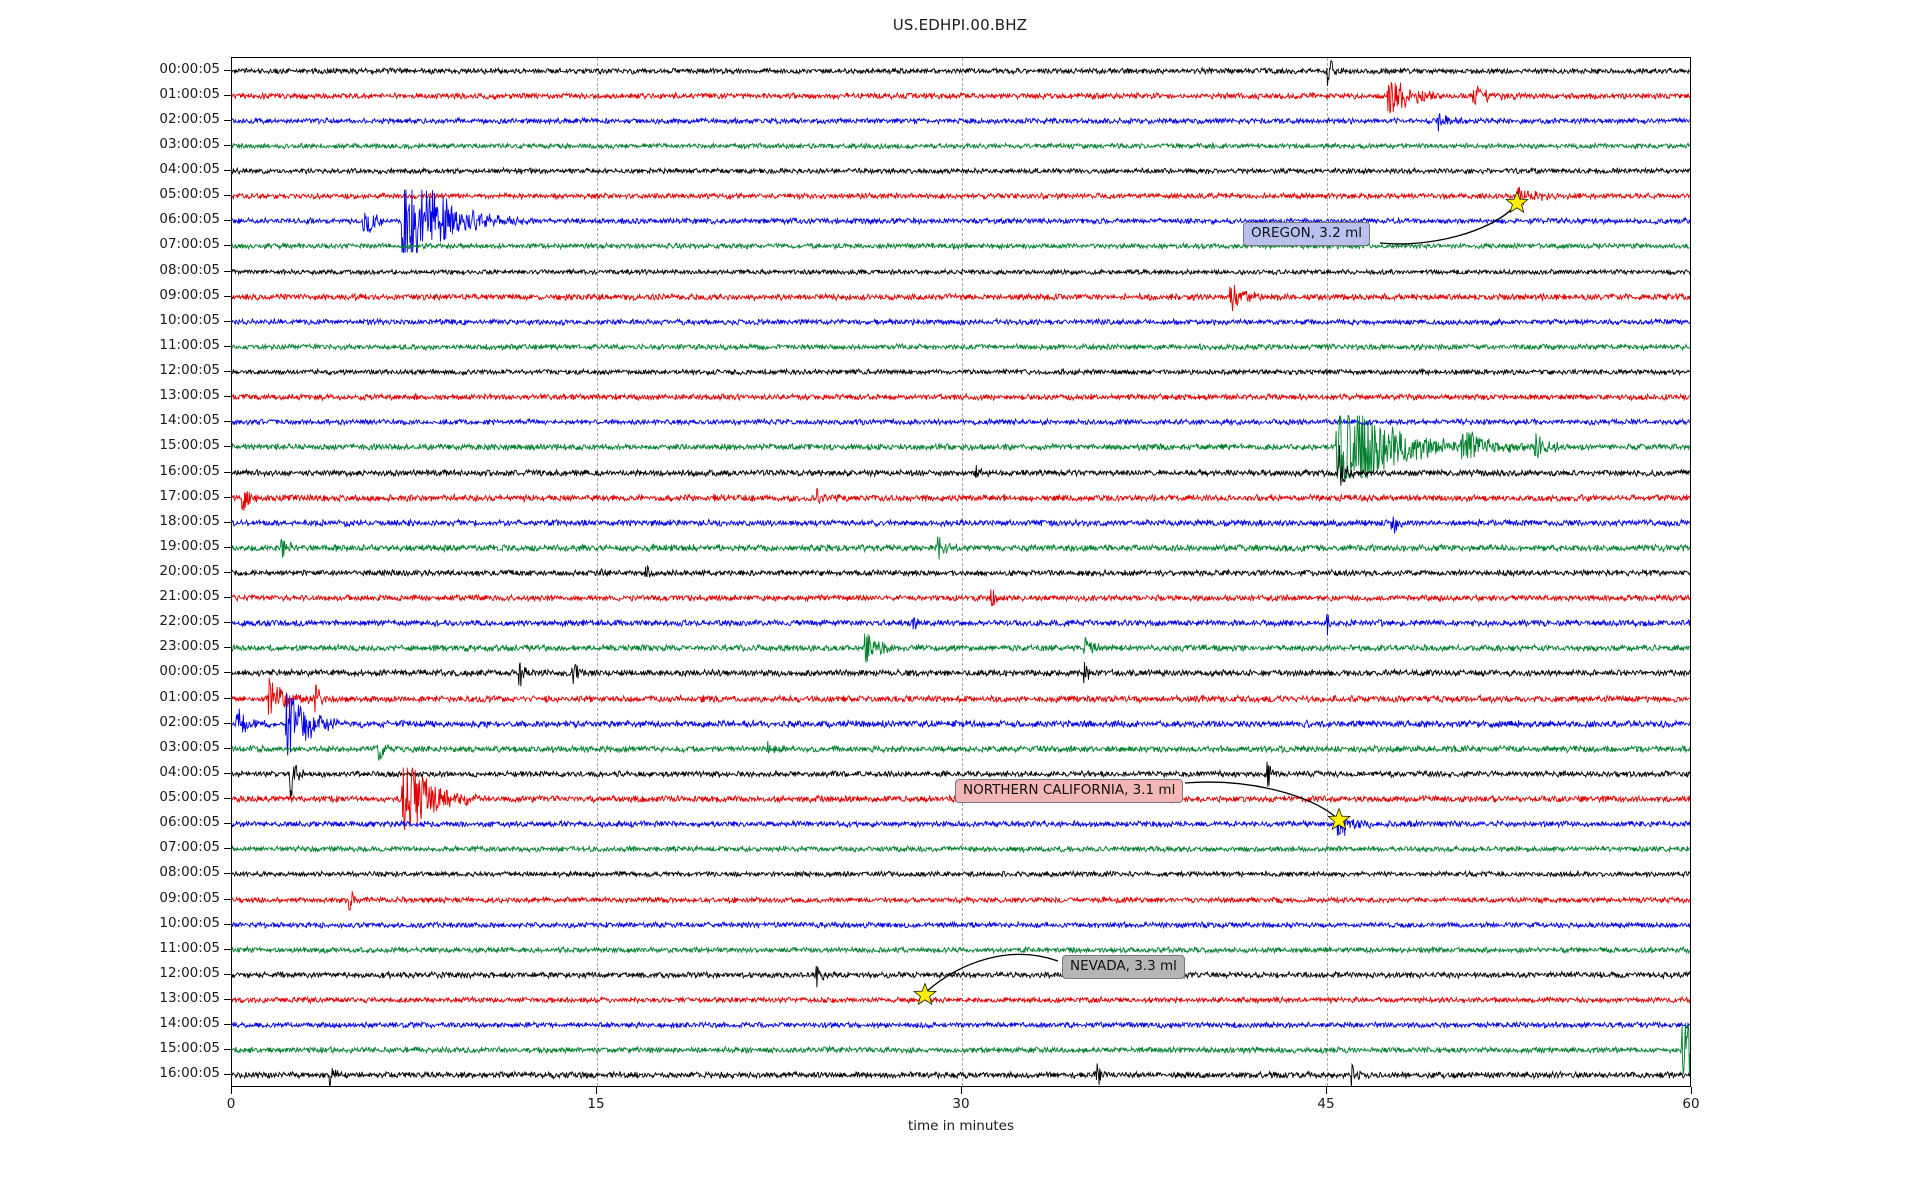 This screenshot has height=1200, width=1920. I want to click on x-axis-tick-label-0: 0, so click(231, 1104).